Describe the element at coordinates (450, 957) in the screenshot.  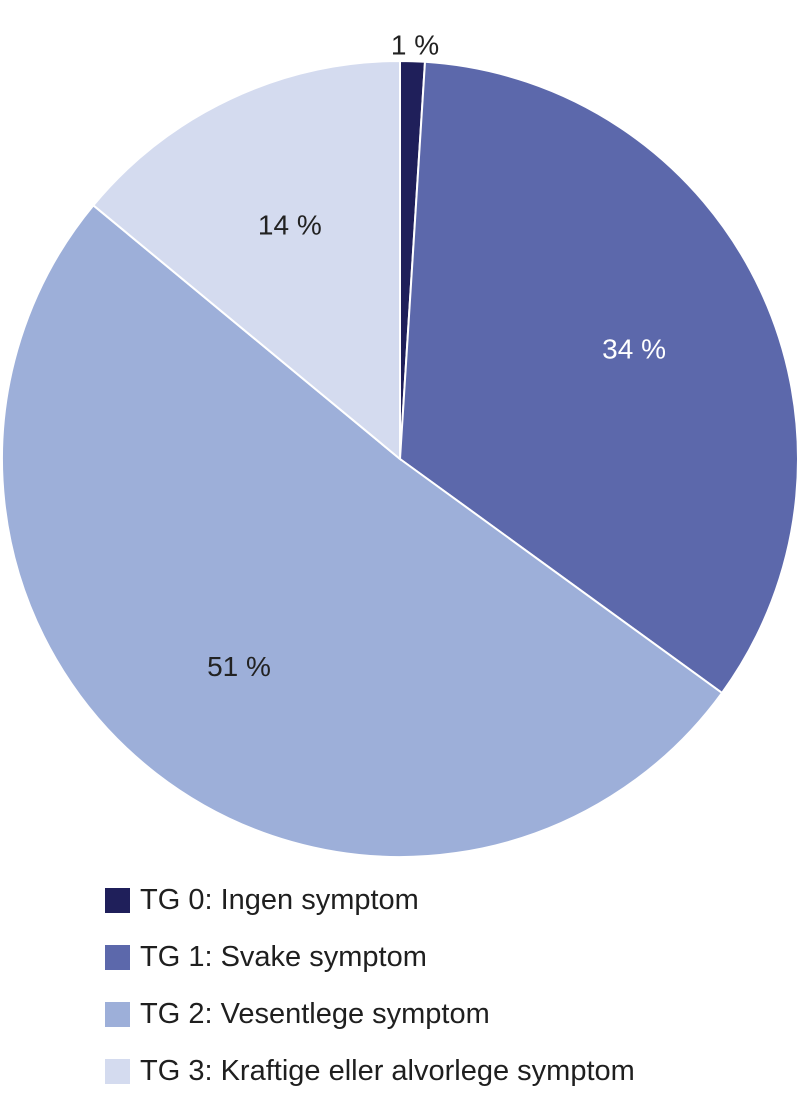
I see `legend-item-1: TG 1: Svake symptom` at that location.